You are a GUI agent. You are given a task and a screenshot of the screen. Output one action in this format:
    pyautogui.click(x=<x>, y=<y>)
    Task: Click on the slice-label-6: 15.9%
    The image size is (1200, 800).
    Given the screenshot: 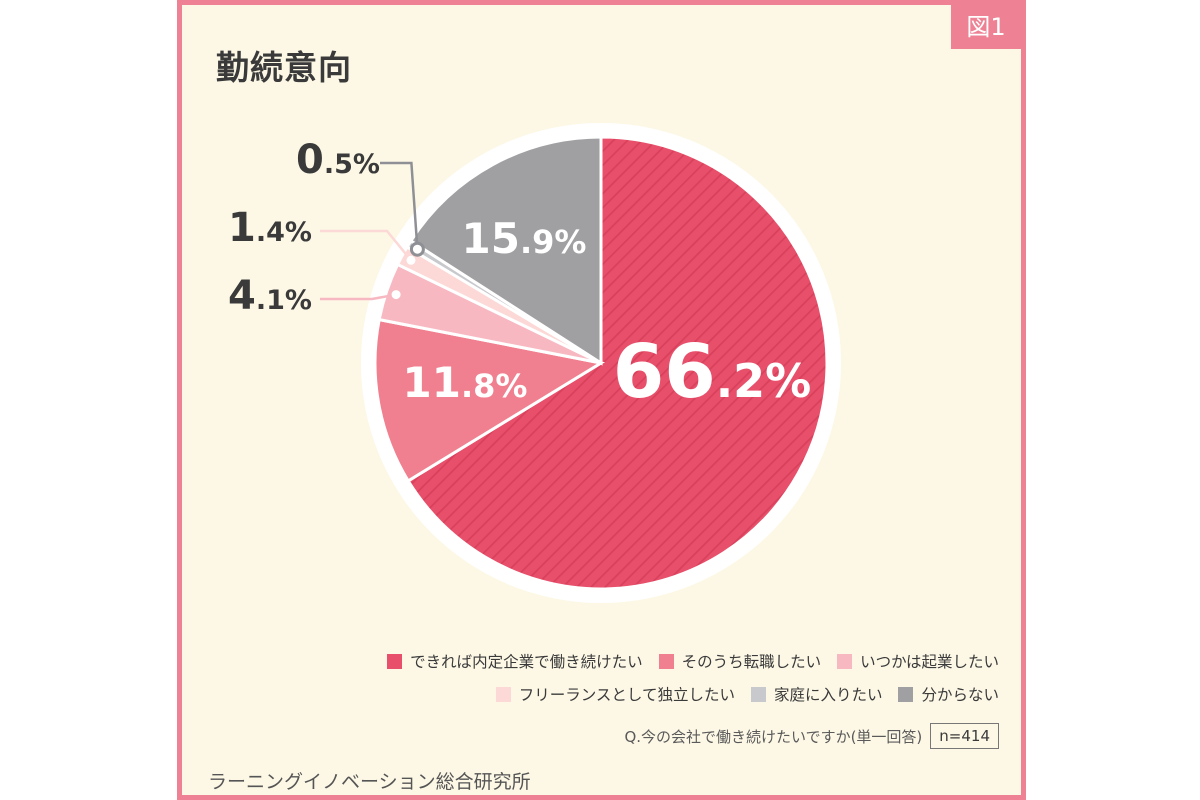 What is the action you would take?
    pyautogui.click(x=524, y=238)
    